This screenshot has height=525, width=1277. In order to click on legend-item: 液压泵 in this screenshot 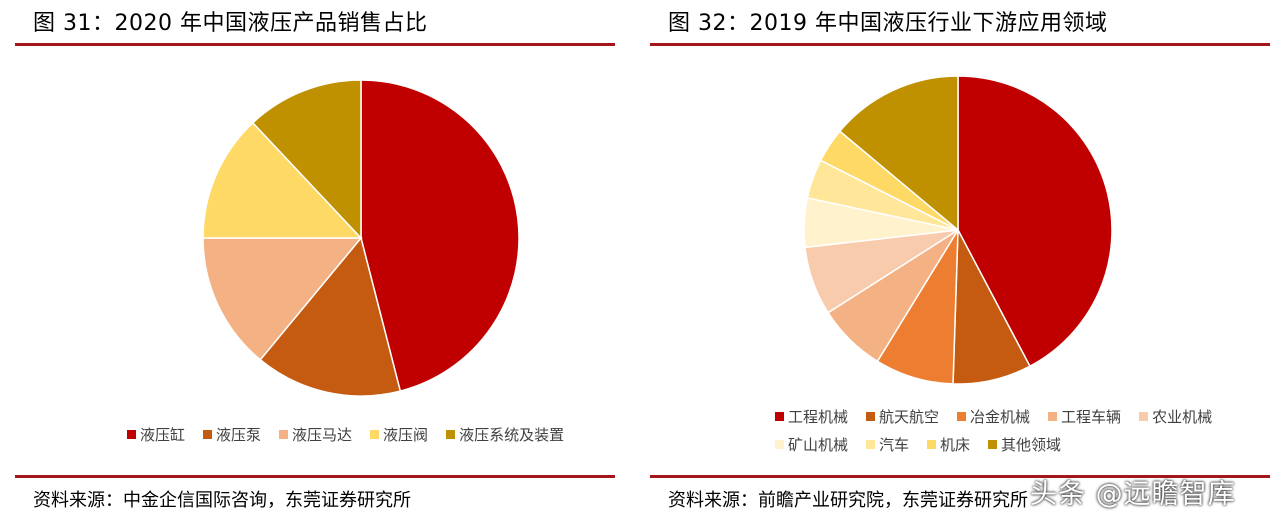, I will do `click(232, 434)`.